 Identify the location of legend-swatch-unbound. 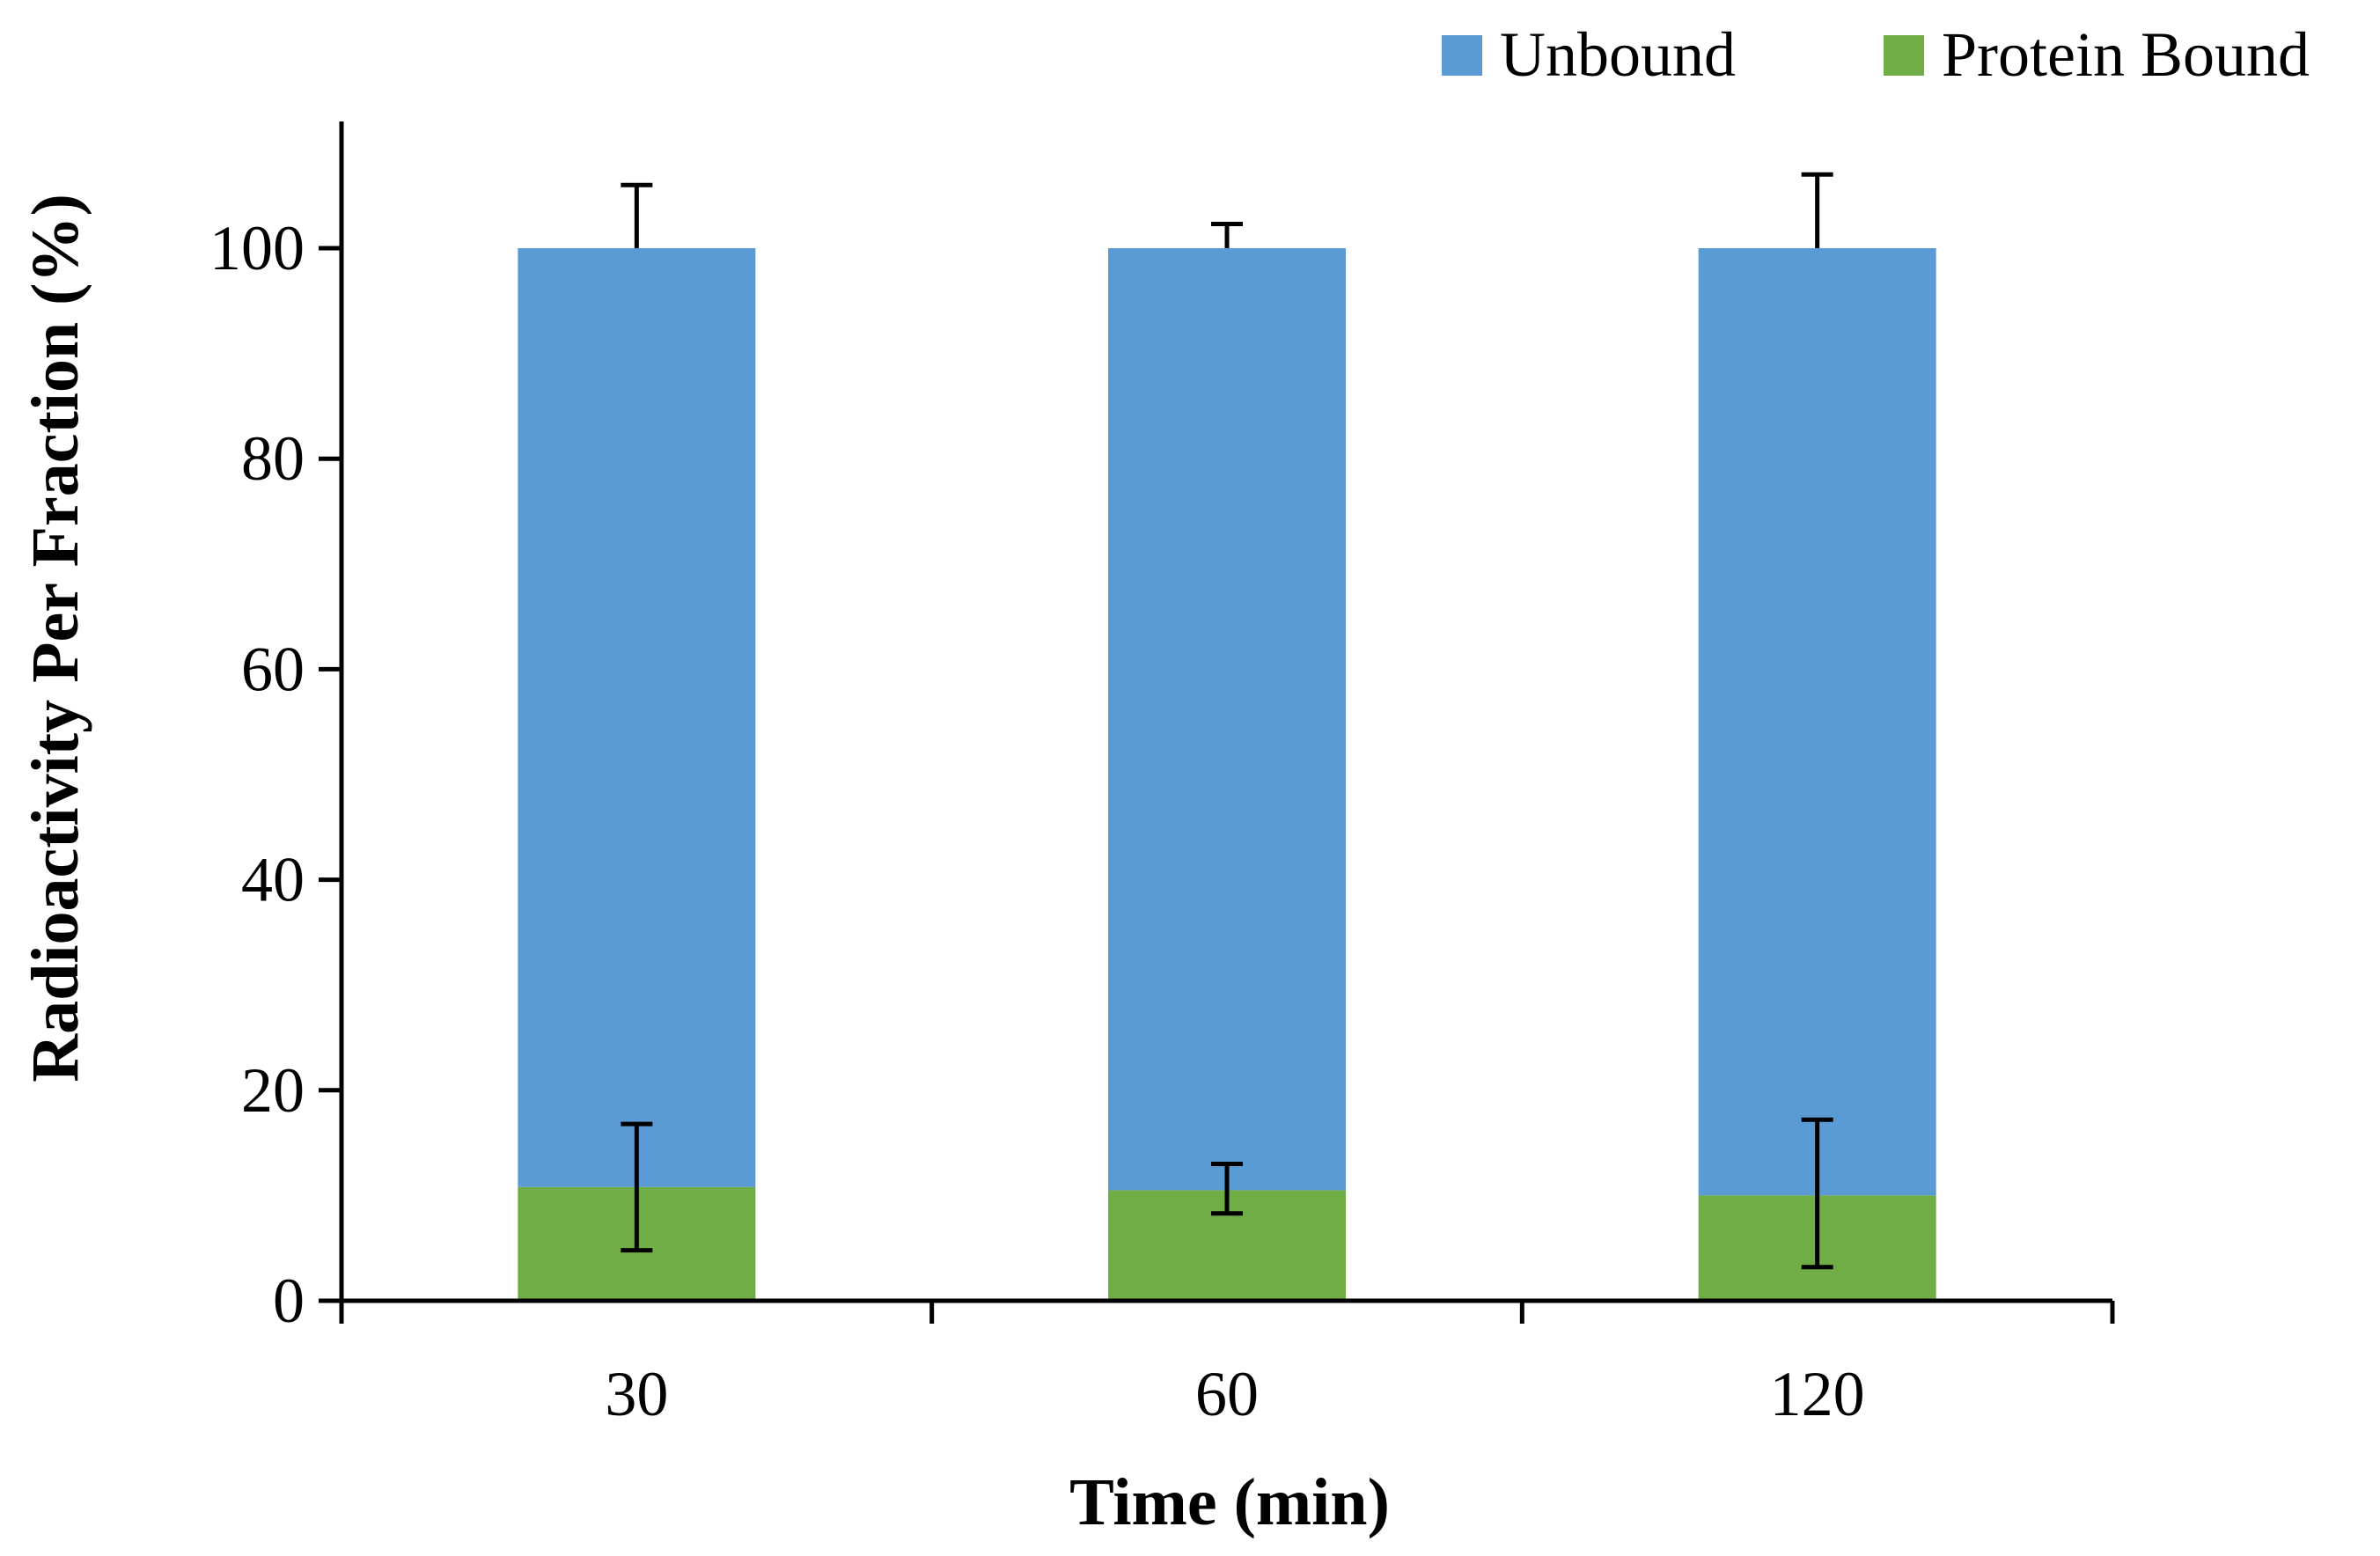
(1462, 55).